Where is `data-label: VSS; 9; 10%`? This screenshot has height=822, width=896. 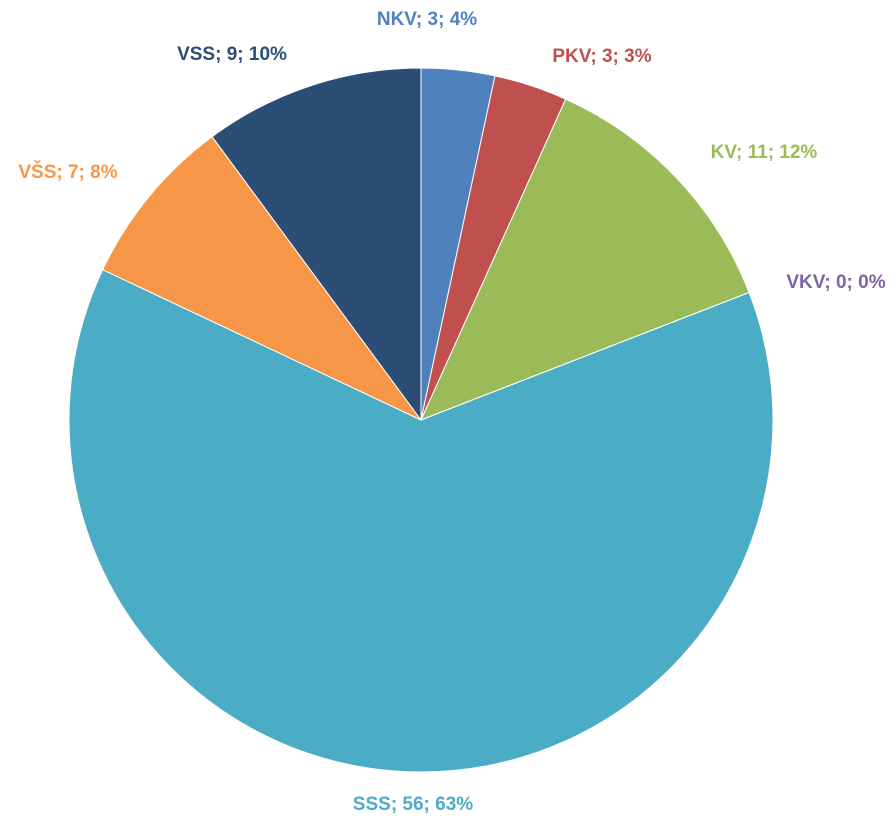
data-label: VSS; 9; 10% is located at coordinates (232, 54).